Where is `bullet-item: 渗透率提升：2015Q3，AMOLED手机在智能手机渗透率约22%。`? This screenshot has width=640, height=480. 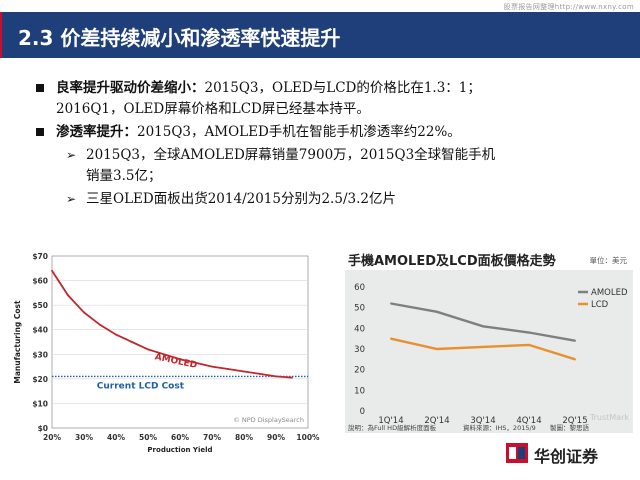 bullet-item: 渗透率提升：2015Q3，AMOLED手机在智能手机渗透率约22%。 is located at coordinates (331, 132).